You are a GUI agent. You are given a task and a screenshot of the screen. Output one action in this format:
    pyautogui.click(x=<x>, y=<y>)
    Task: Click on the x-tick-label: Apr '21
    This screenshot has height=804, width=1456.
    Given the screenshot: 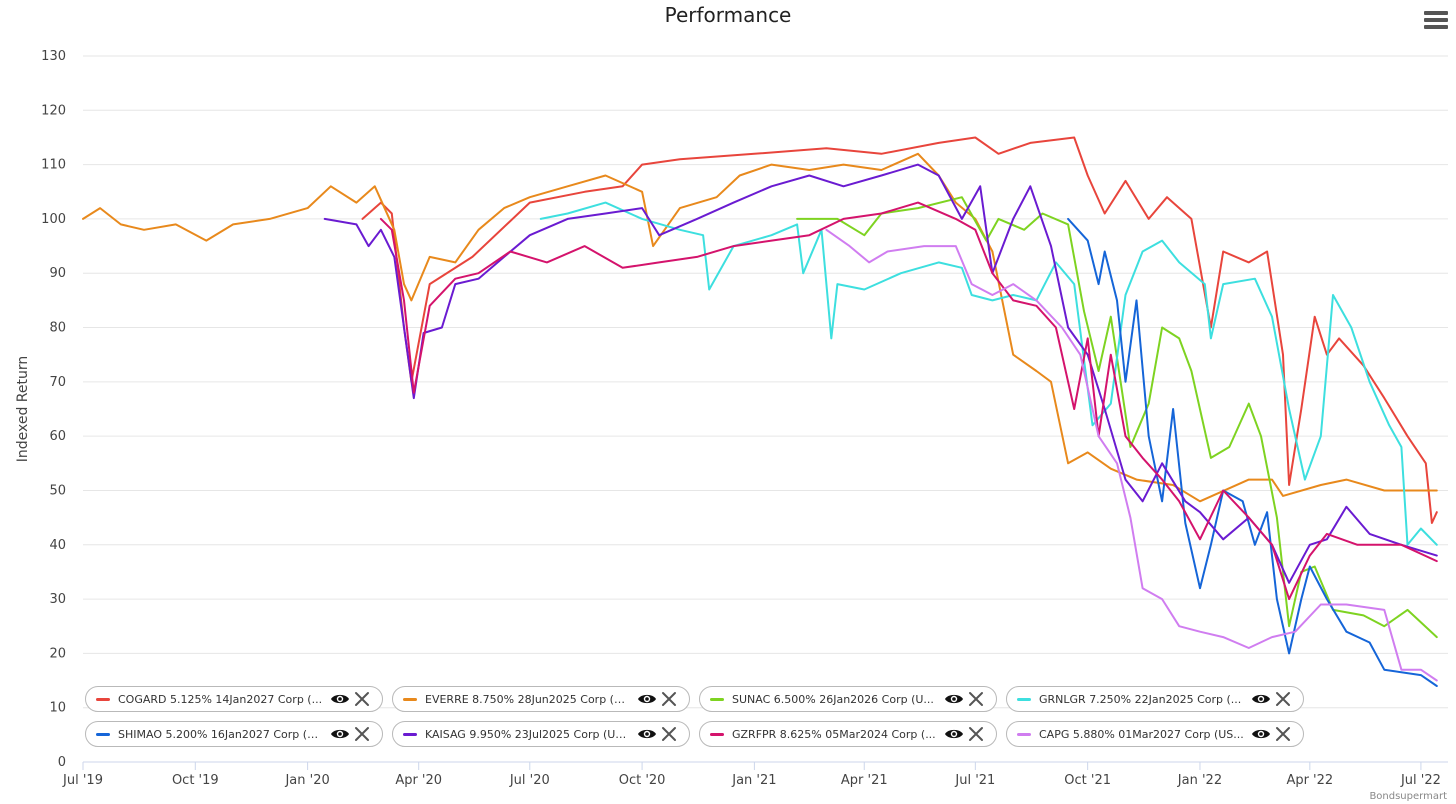 What is the action you would take?
    pyautogui.click(x=864, y=780)
    